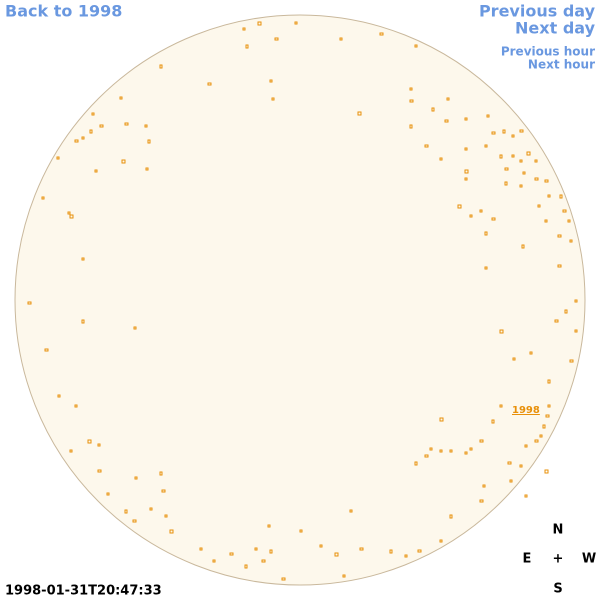  What do you see at coordinates (527, 559) in the screenshot?
I see `compass-east: E` at bounding box center [527, 559].